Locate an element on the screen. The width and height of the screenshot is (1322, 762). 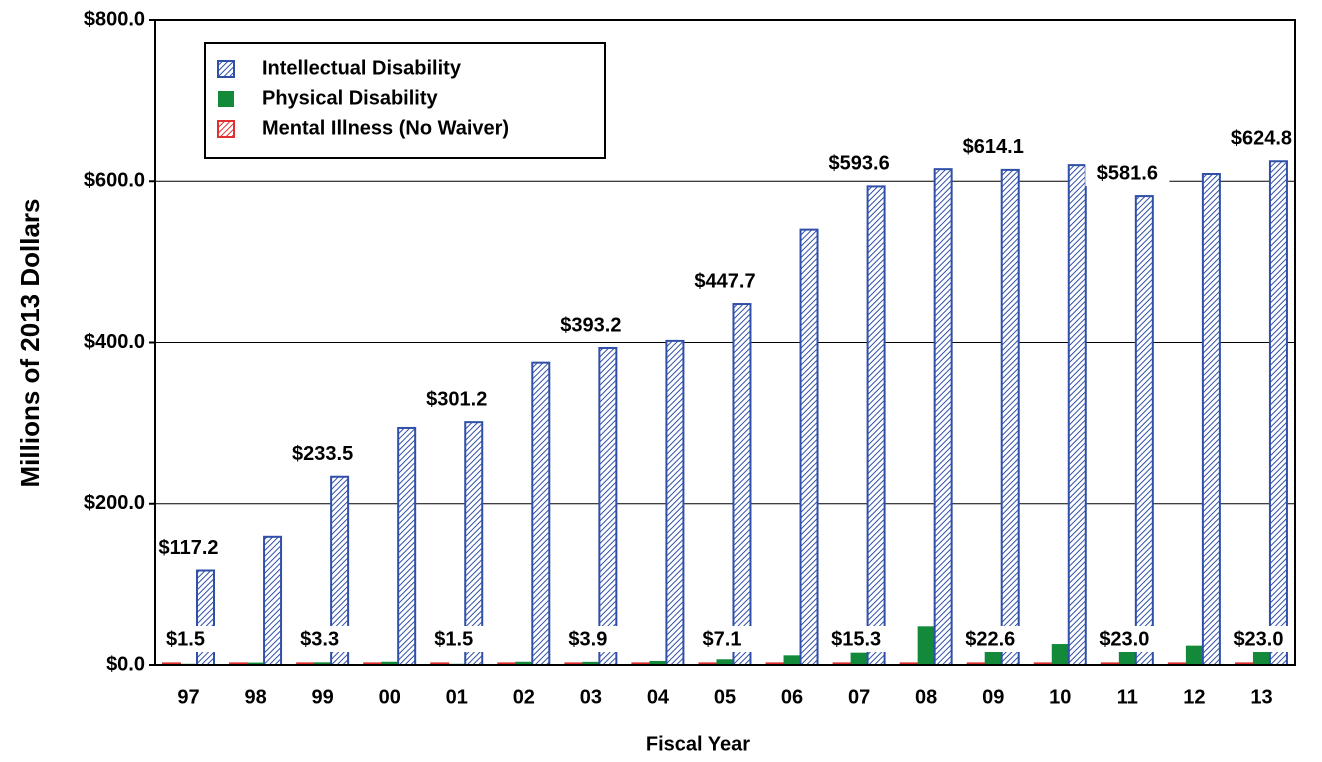
x-tick-label: 06 is located at coordinates (792, 697).